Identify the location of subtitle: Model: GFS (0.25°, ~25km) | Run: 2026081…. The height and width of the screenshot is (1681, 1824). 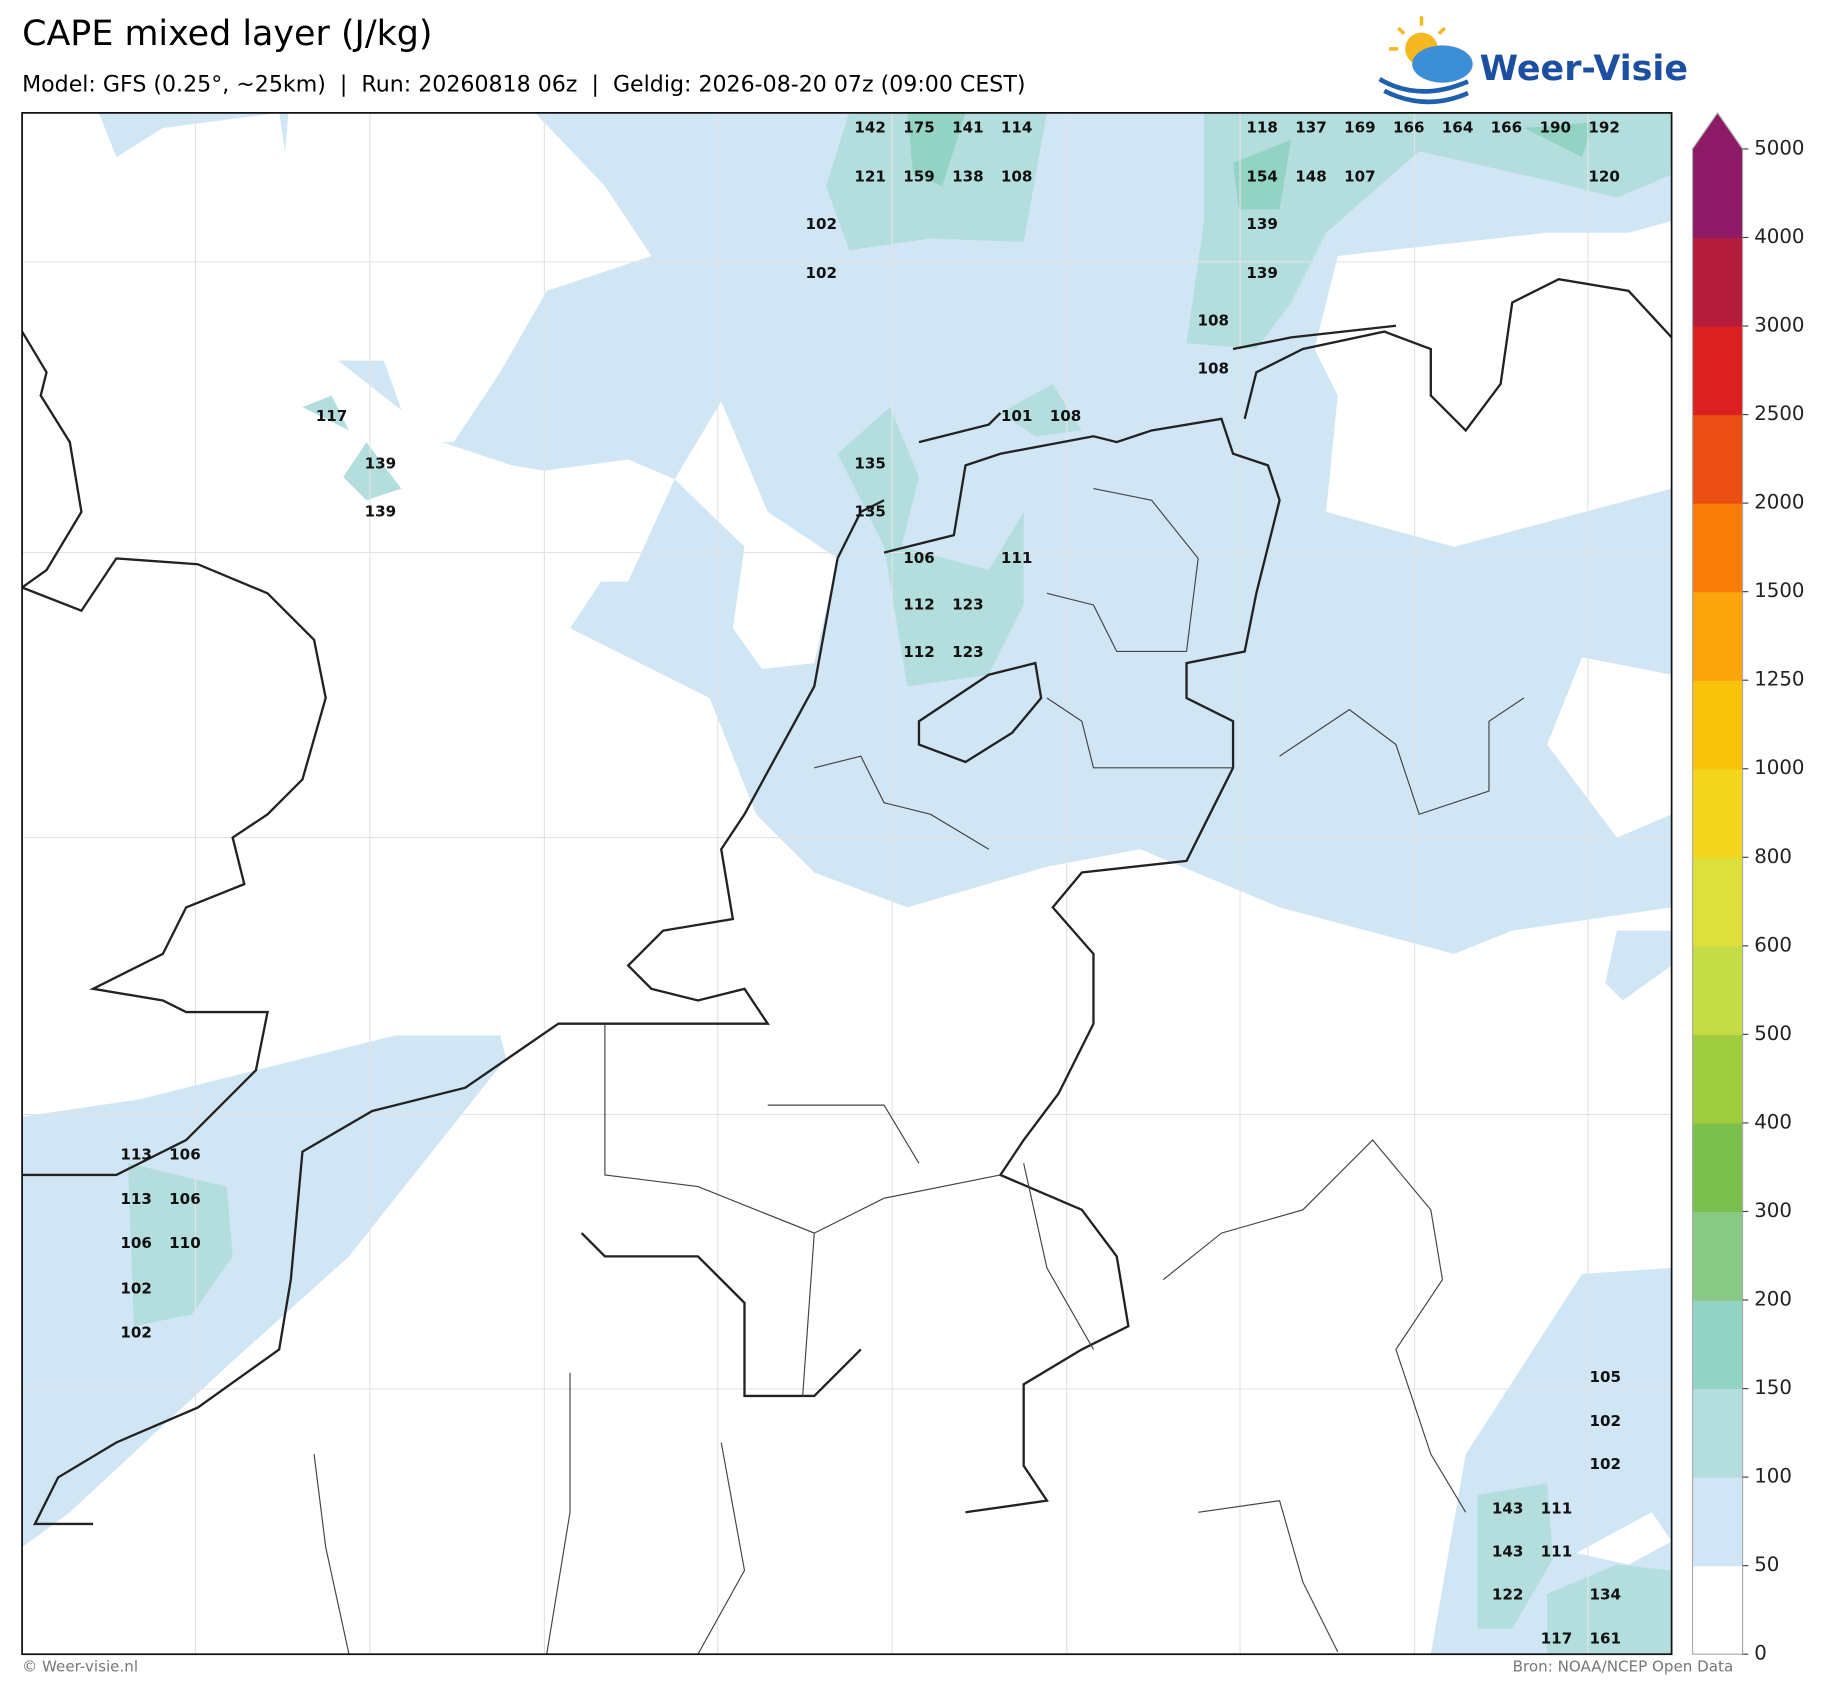
(523, 84).